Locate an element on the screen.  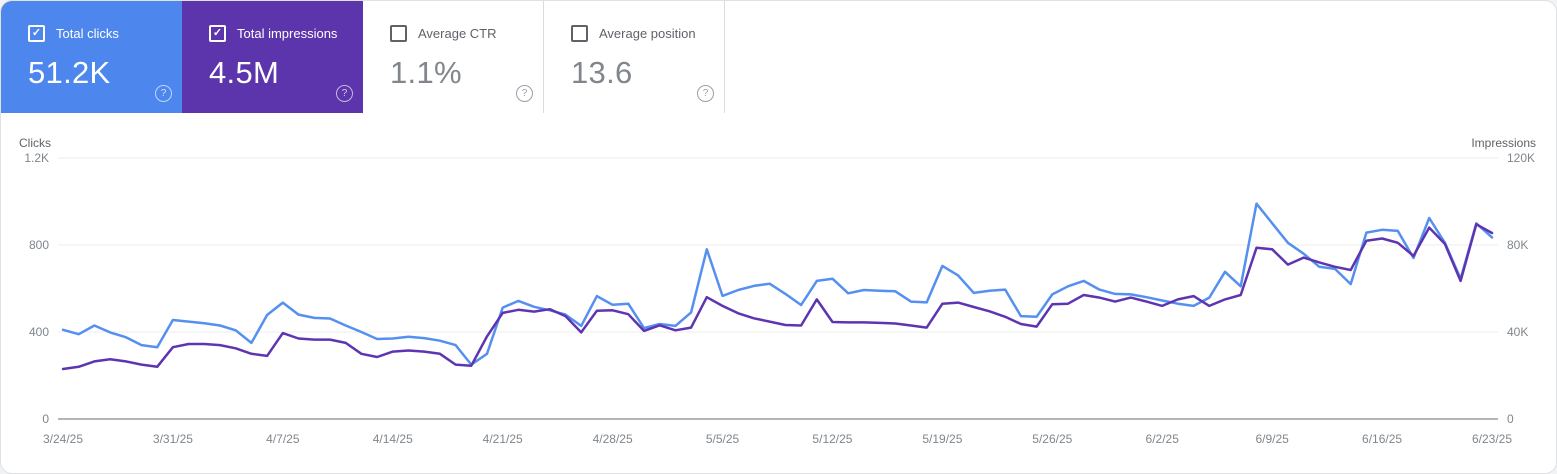
checkbox-average-position-unchecked-icon is located at coordinates (579, 33).